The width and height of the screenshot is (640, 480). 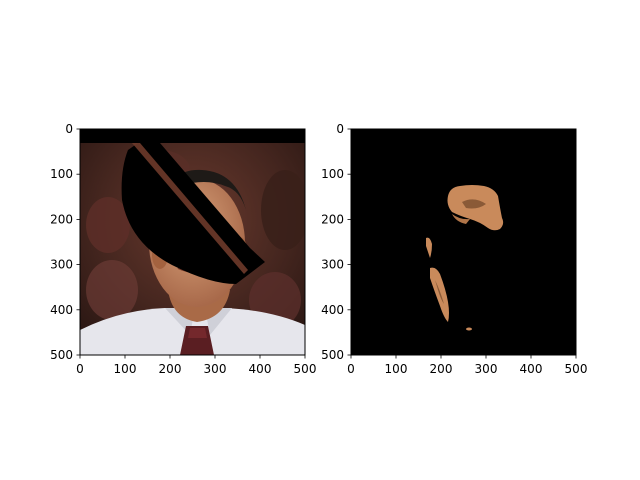 What do you see at coordinates (192, 136) in the screenshot?
I see `top-mask-band` at bounding box center [192, 136].